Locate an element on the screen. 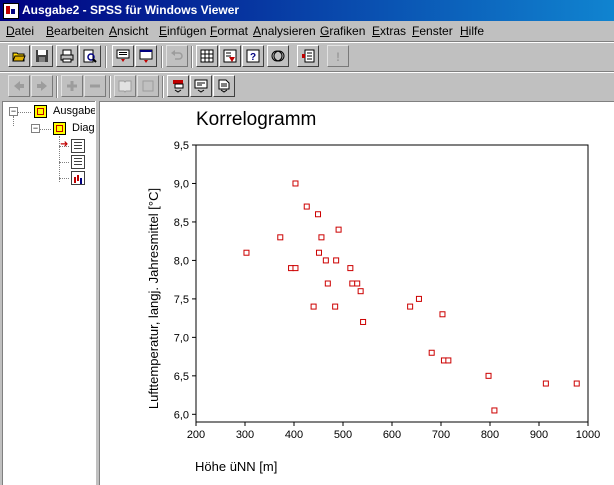  insert-text-icon is located at coordinates (224, 86).